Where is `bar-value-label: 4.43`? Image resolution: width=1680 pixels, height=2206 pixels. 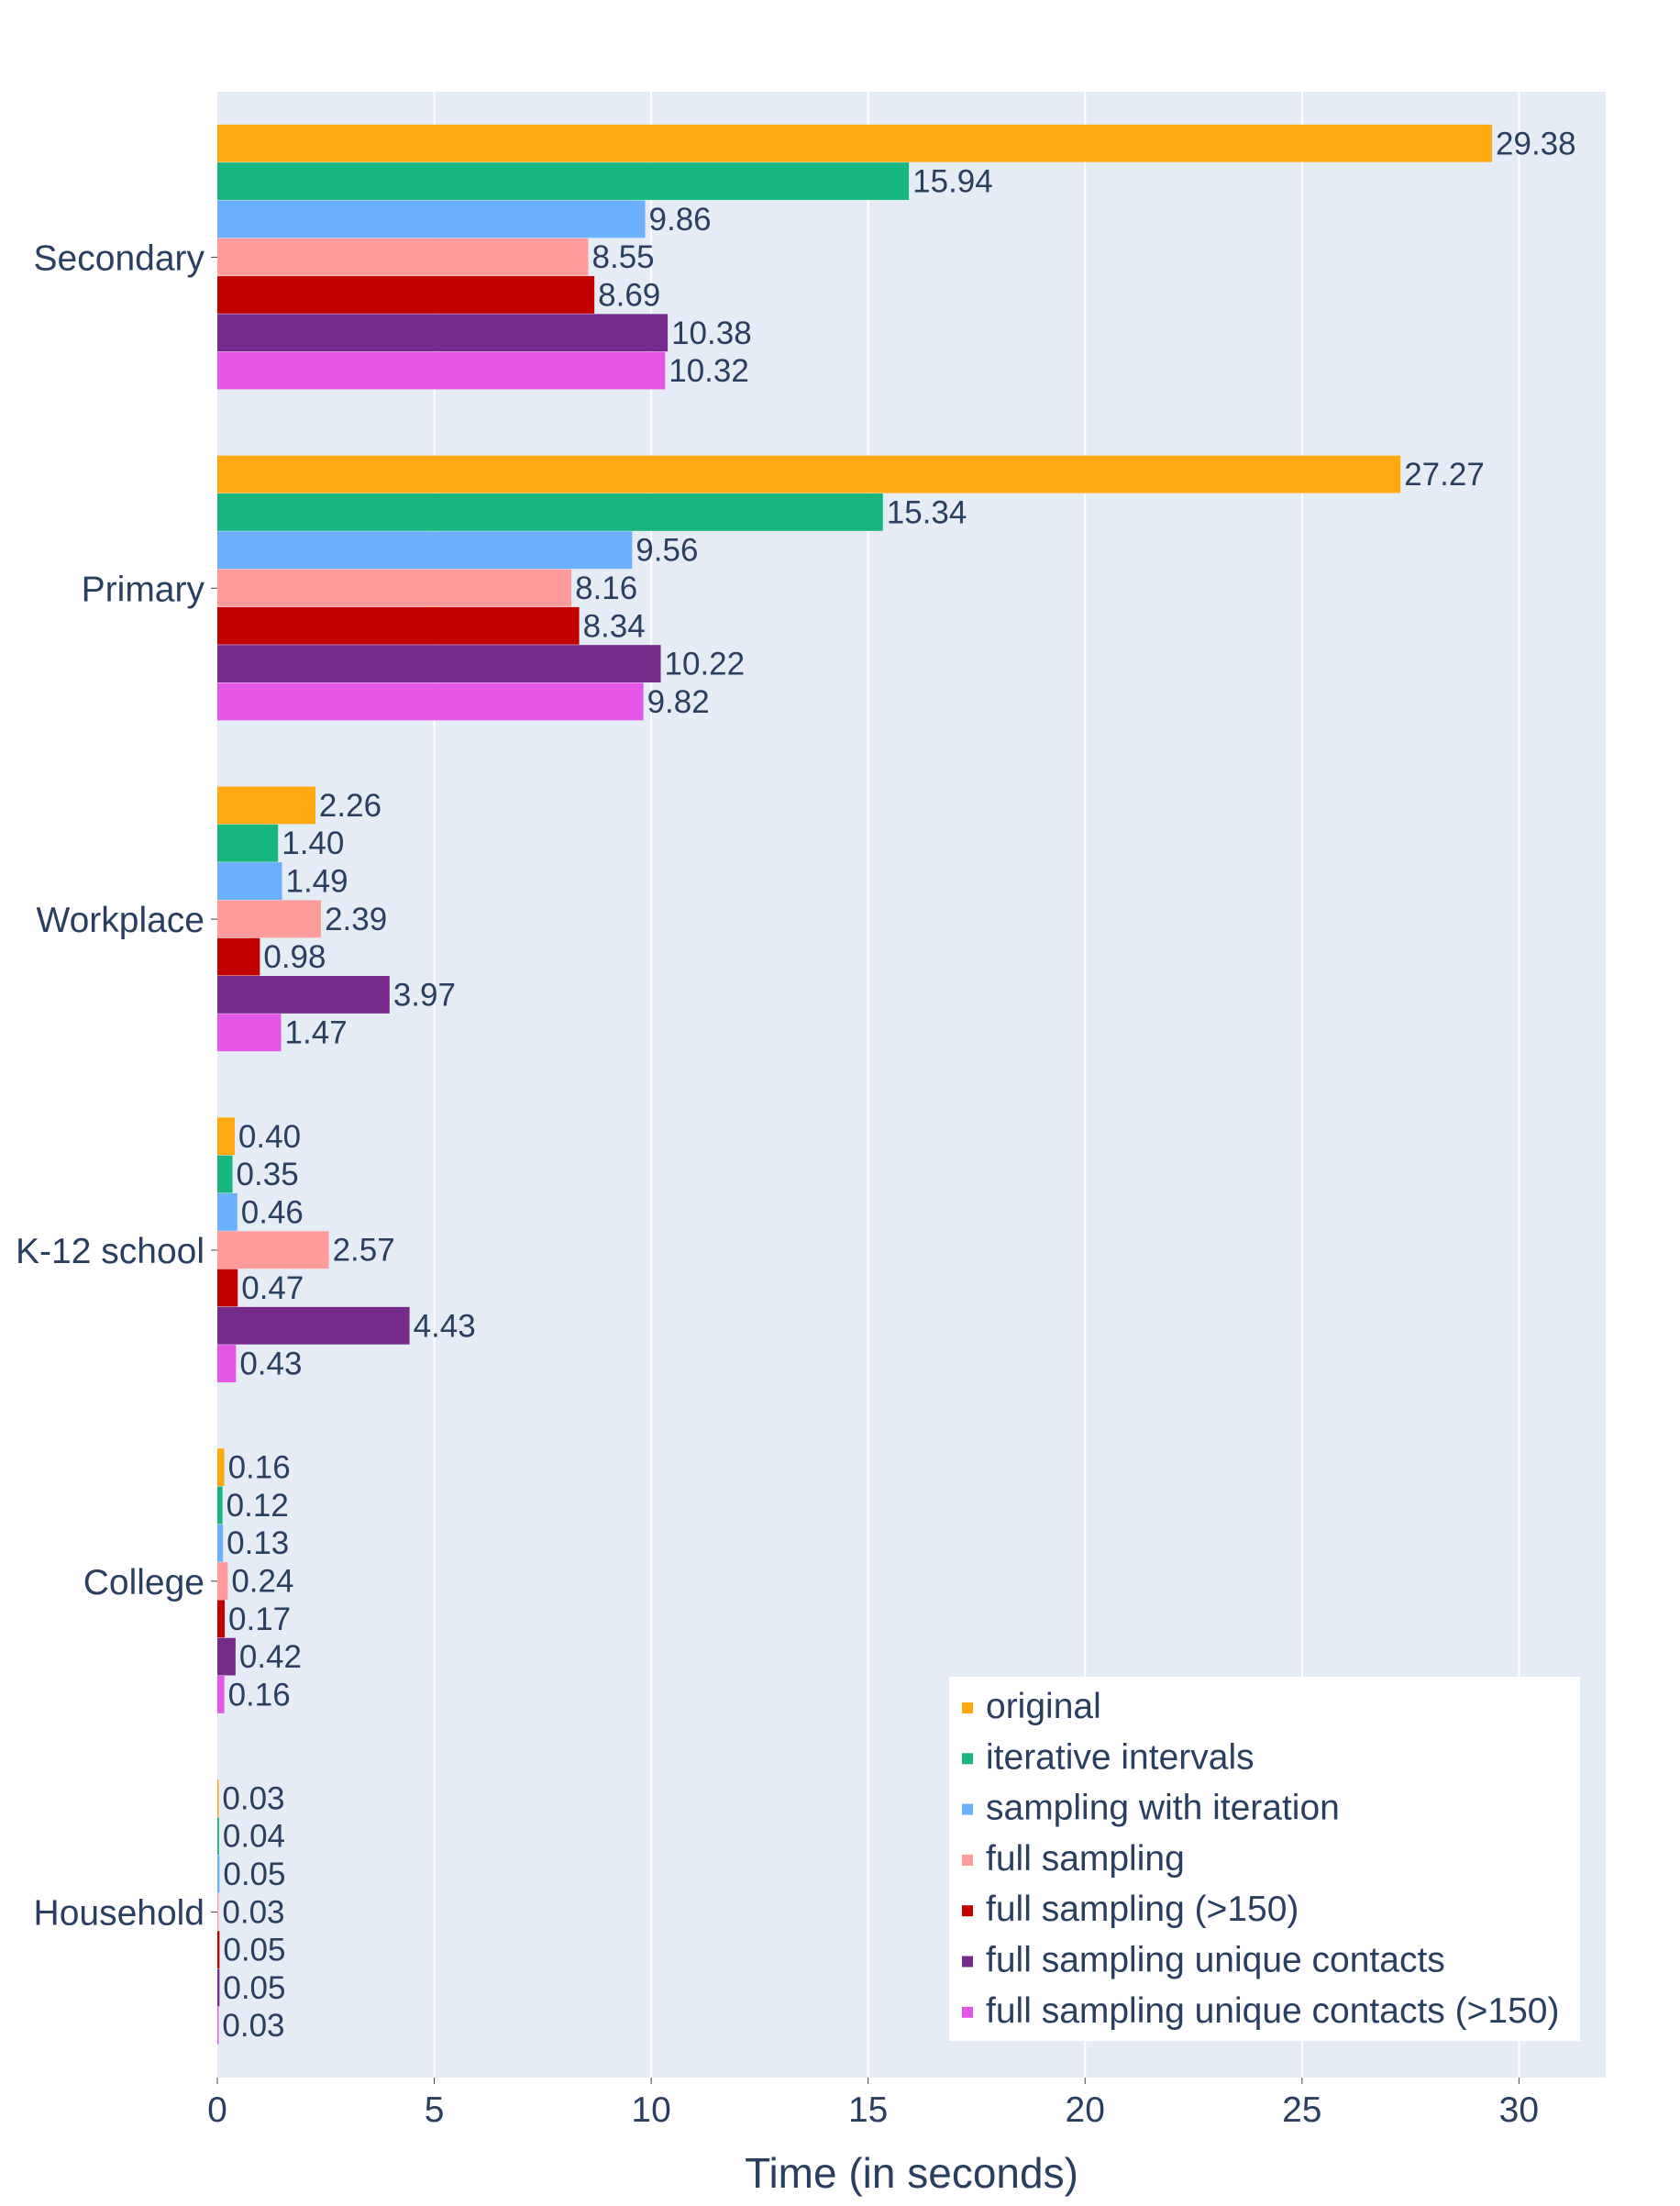
bar-value-label: 4.43 is located at coordinates (445, 1326).